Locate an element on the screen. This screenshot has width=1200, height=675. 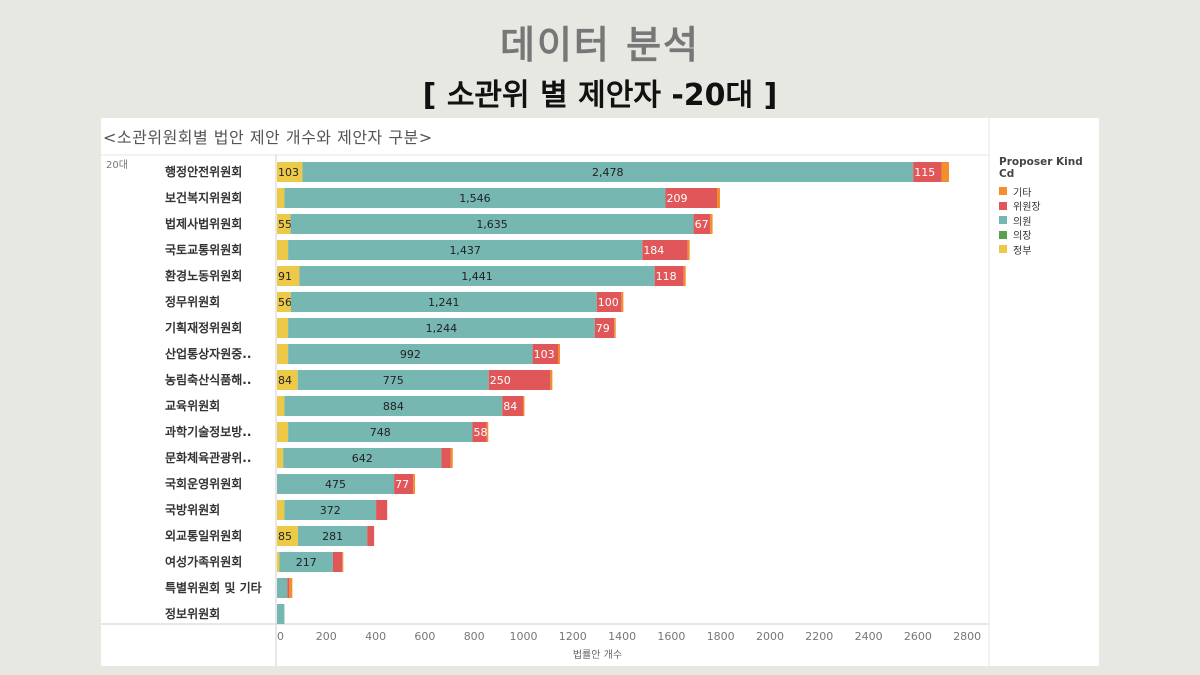
data-label: 1,241 is located at coordinates (444, 302).